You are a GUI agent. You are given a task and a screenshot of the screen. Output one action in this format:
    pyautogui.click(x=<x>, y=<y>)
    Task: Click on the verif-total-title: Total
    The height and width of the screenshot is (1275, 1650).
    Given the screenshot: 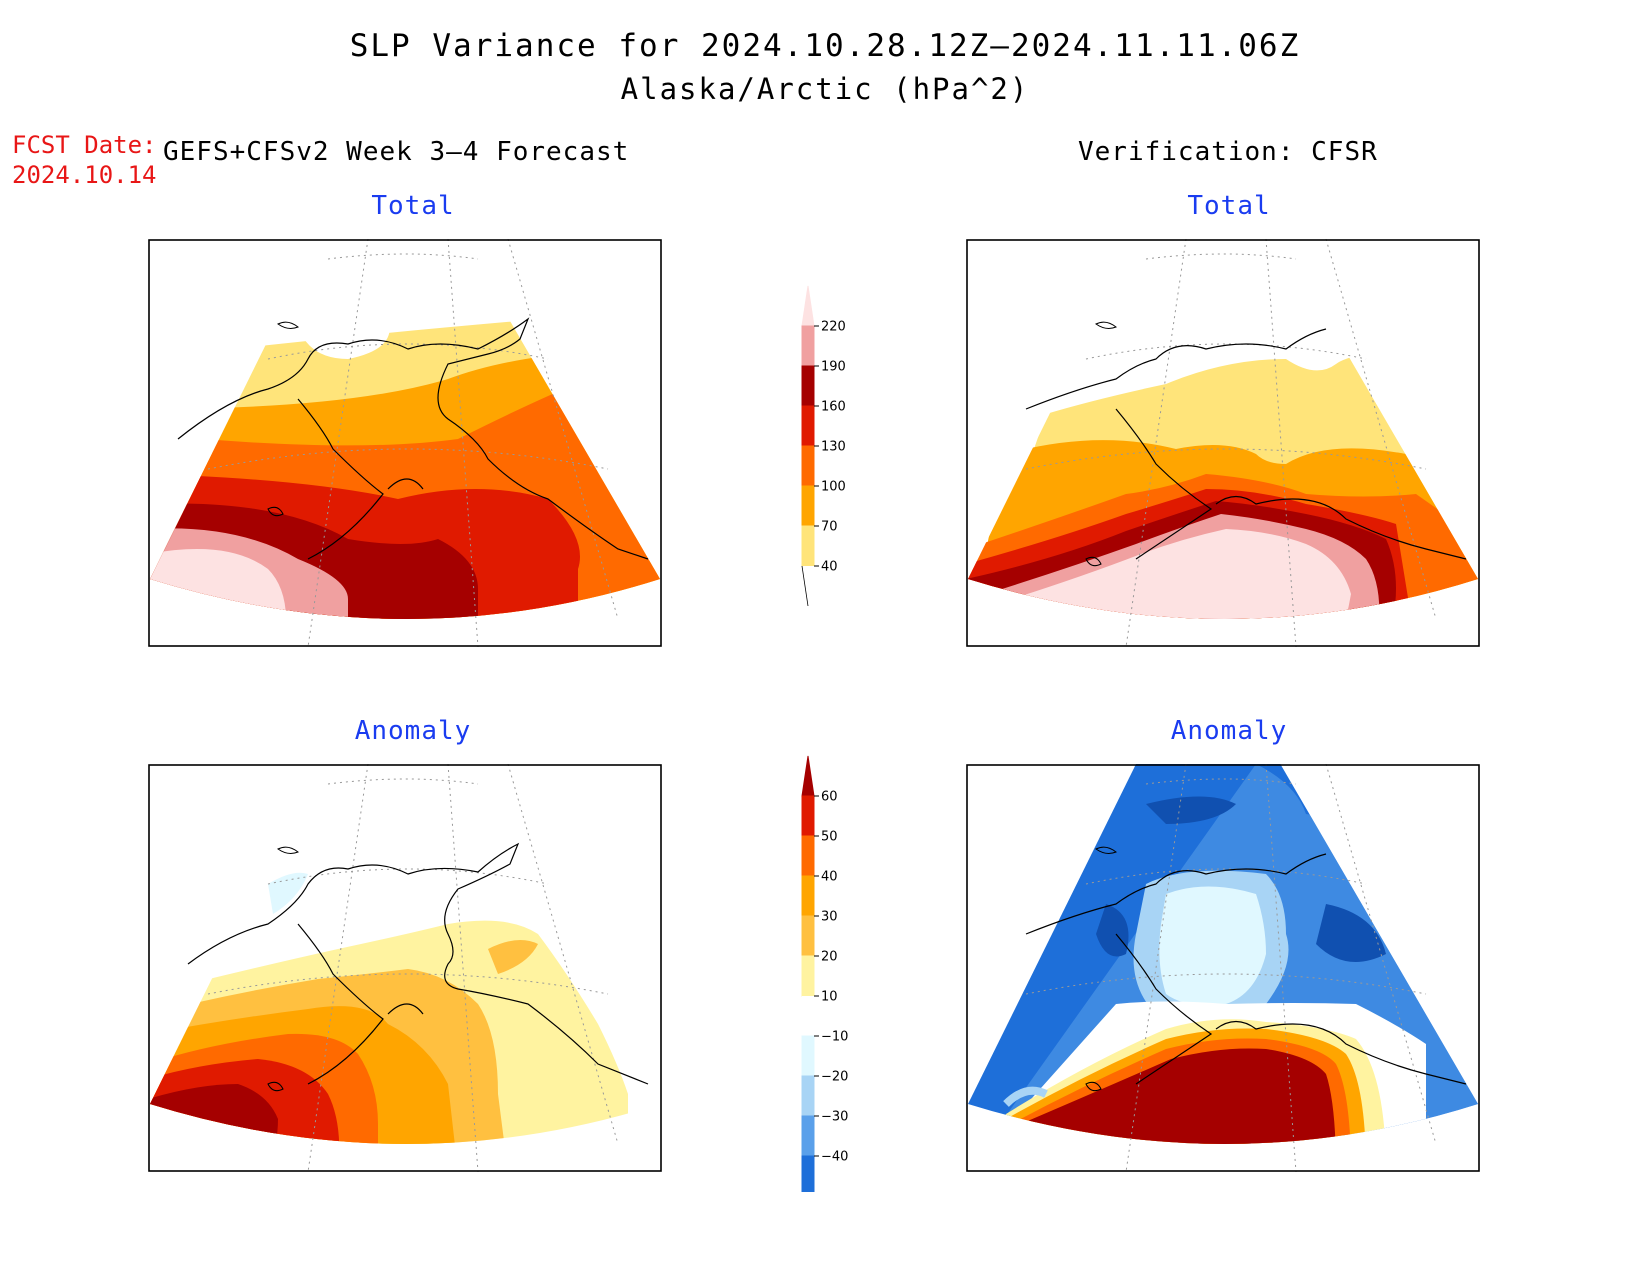 What is the action you would take?
    pyautogui.click(x=1229, y=206)
    